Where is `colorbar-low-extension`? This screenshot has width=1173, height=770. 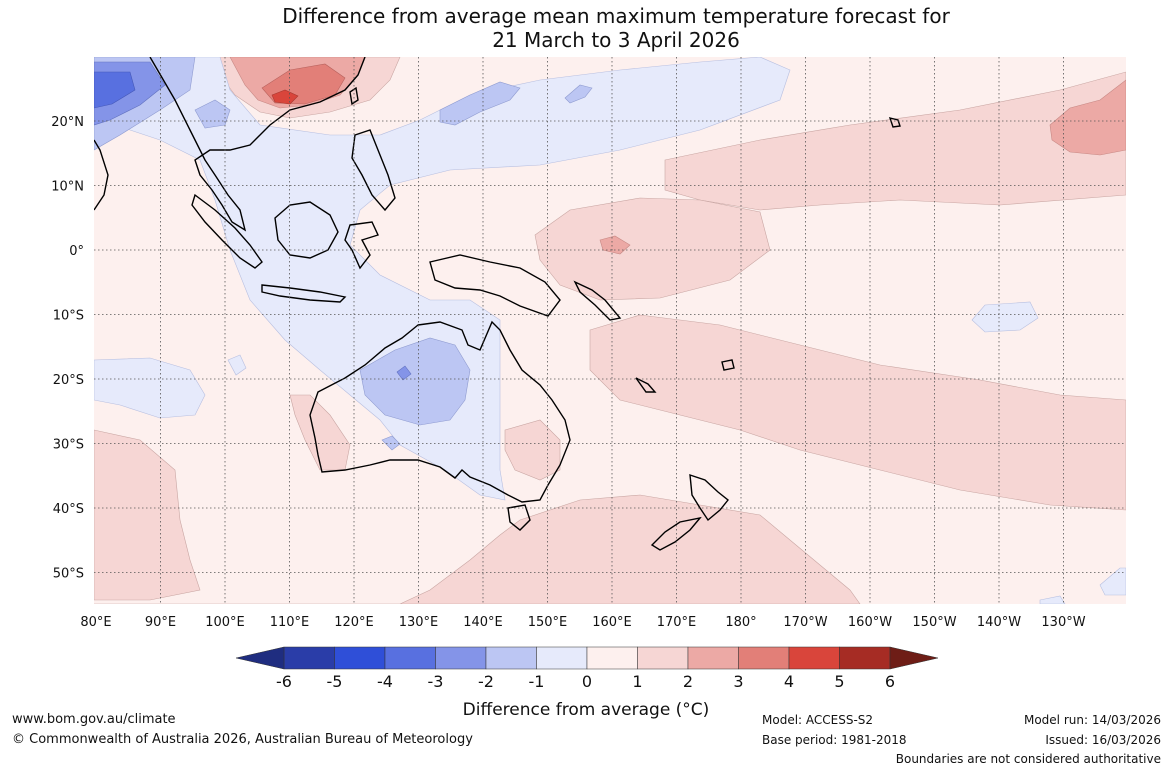 colorbar-low-extension is located at coordinates (260, 658).